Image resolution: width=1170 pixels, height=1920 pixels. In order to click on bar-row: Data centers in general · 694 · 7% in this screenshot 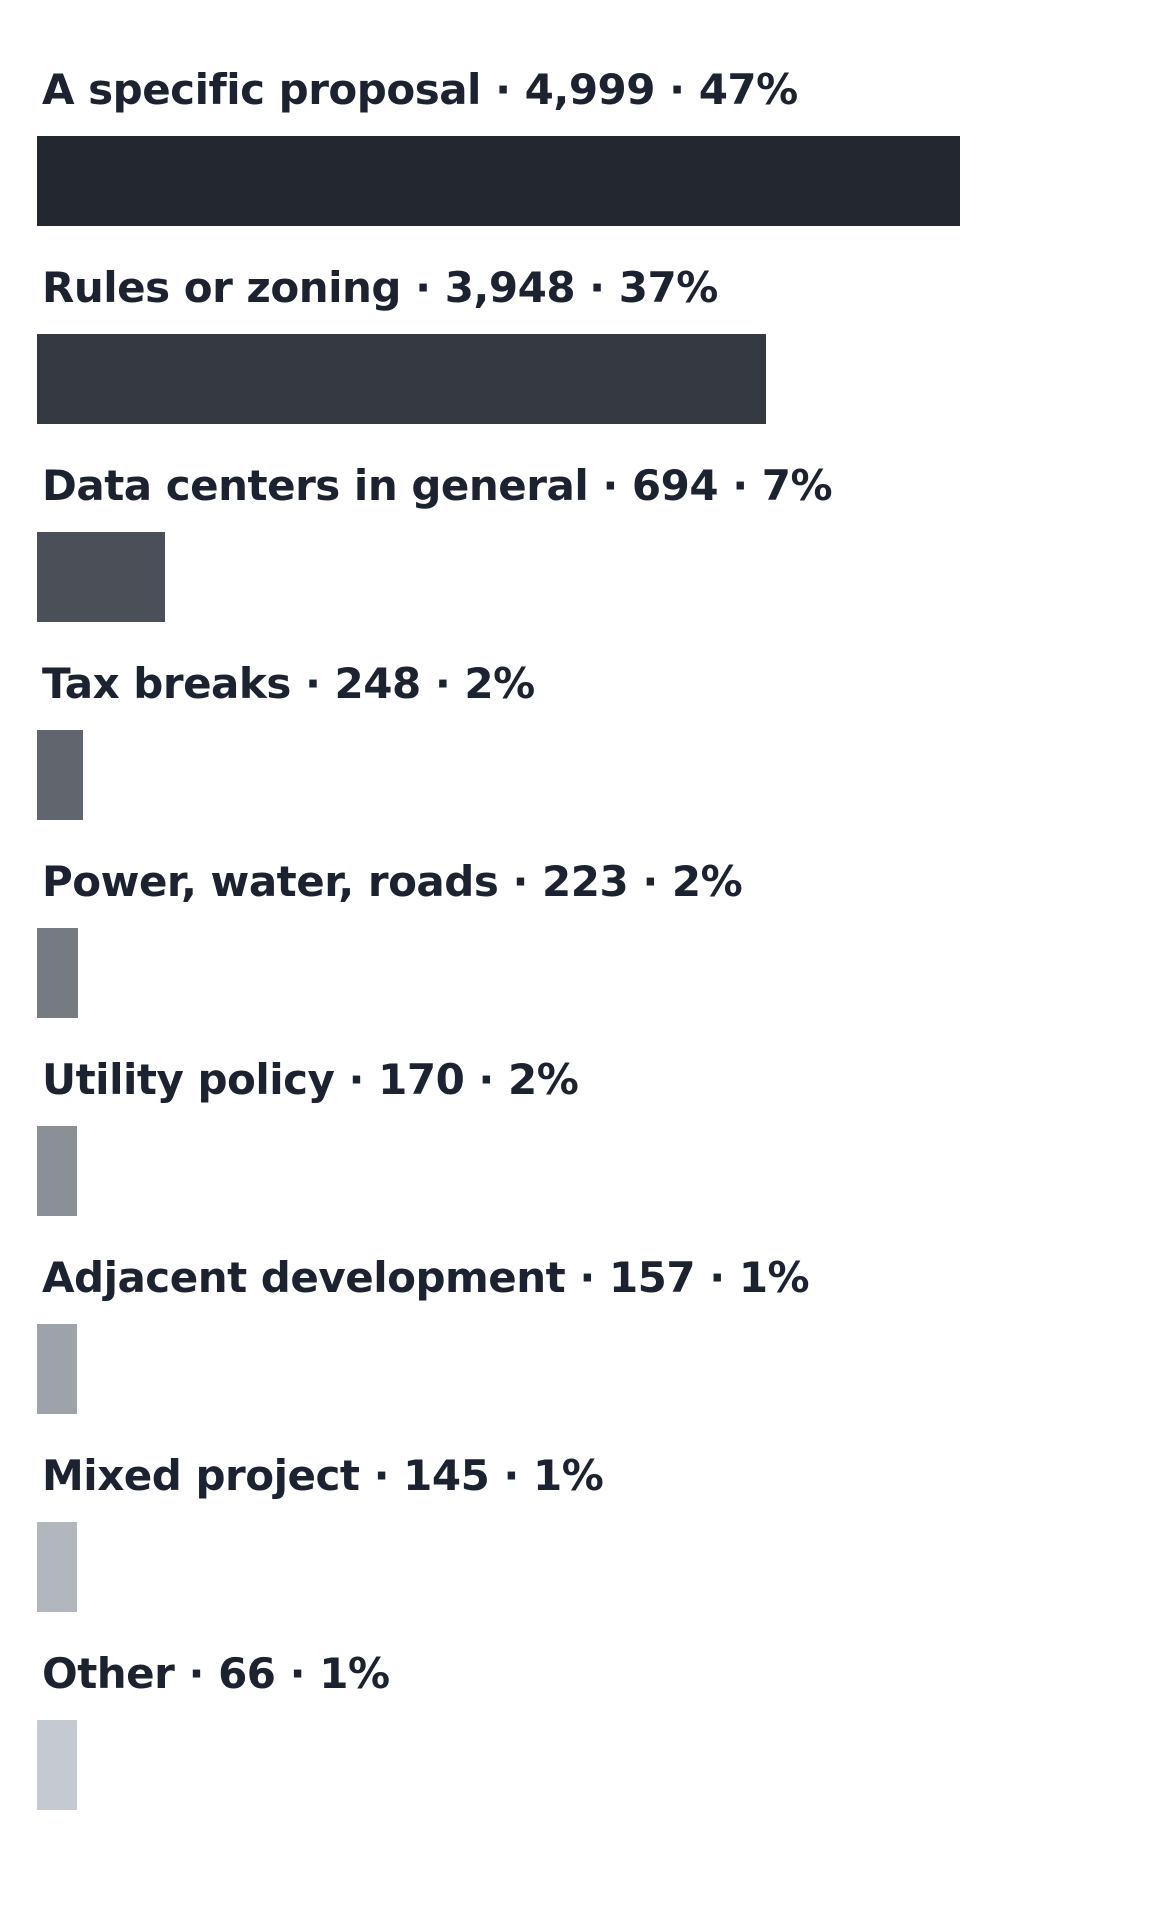, I will do `click(585, 557)`.